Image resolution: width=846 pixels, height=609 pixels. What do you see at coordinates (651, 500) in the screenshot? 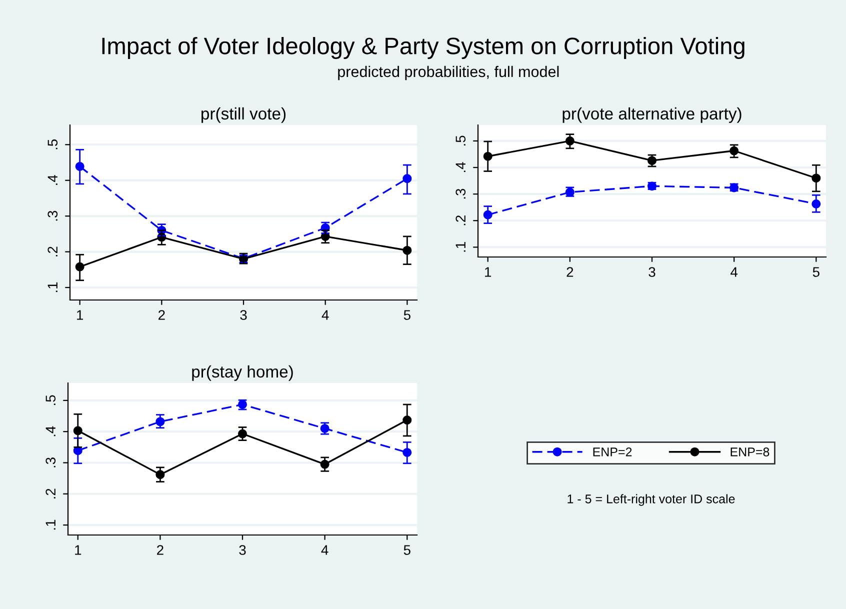
I see `text: 1 - 5 = Left-right voter ID scale` at bounding box center [651, 500].